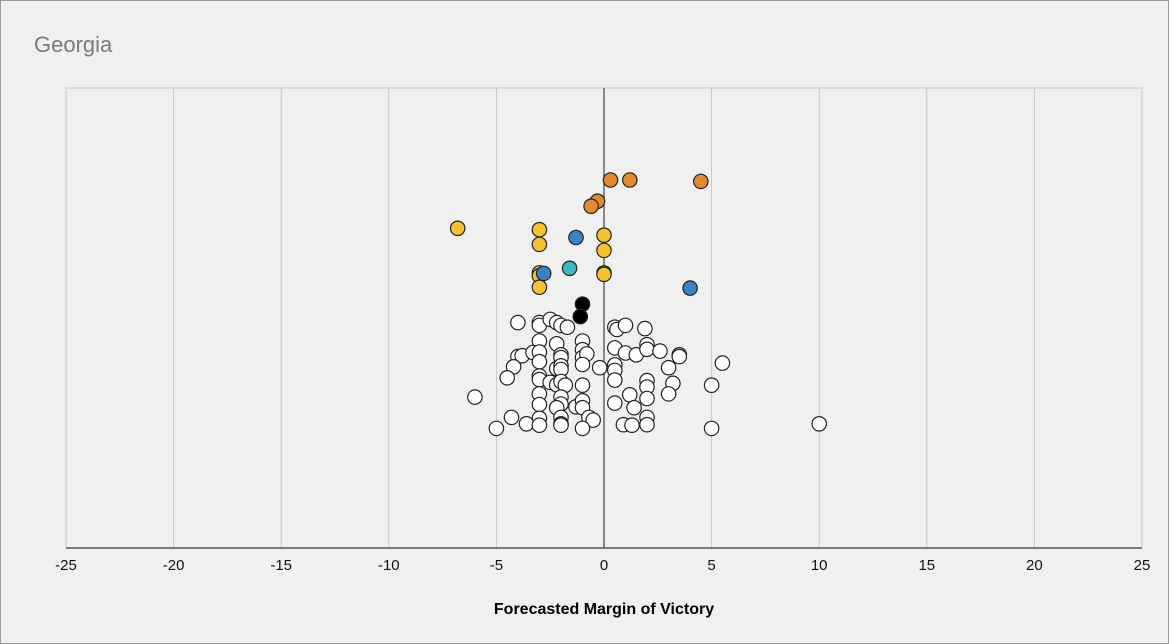 This screenshot has width=1169, height=644. Describe the element at coordinates (711, 565) in the screenshot. I see `x-tick-label: 5` at that location.